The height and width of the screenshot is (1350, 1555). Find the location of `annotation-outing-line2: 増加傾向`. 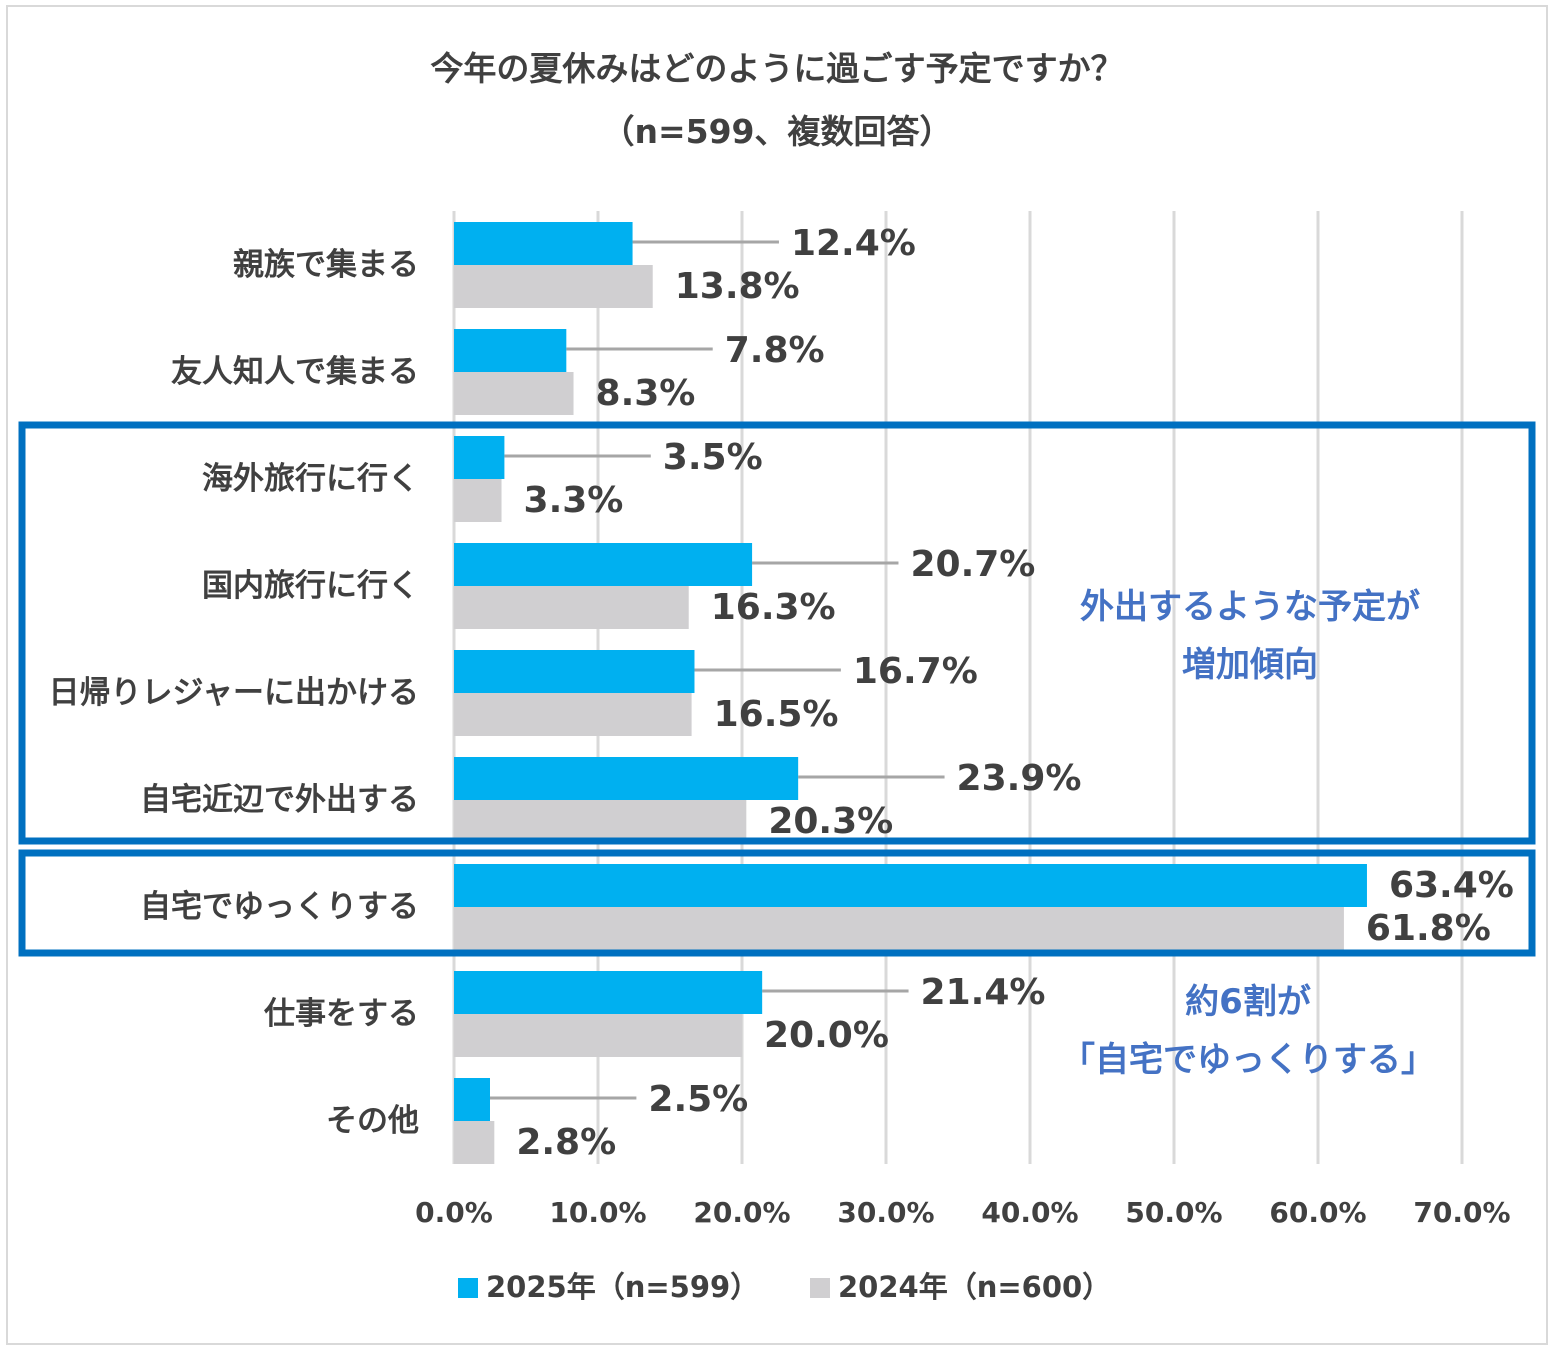

annotation-outing-line2: 増加傾向 is located at coordinates (1250, 665).